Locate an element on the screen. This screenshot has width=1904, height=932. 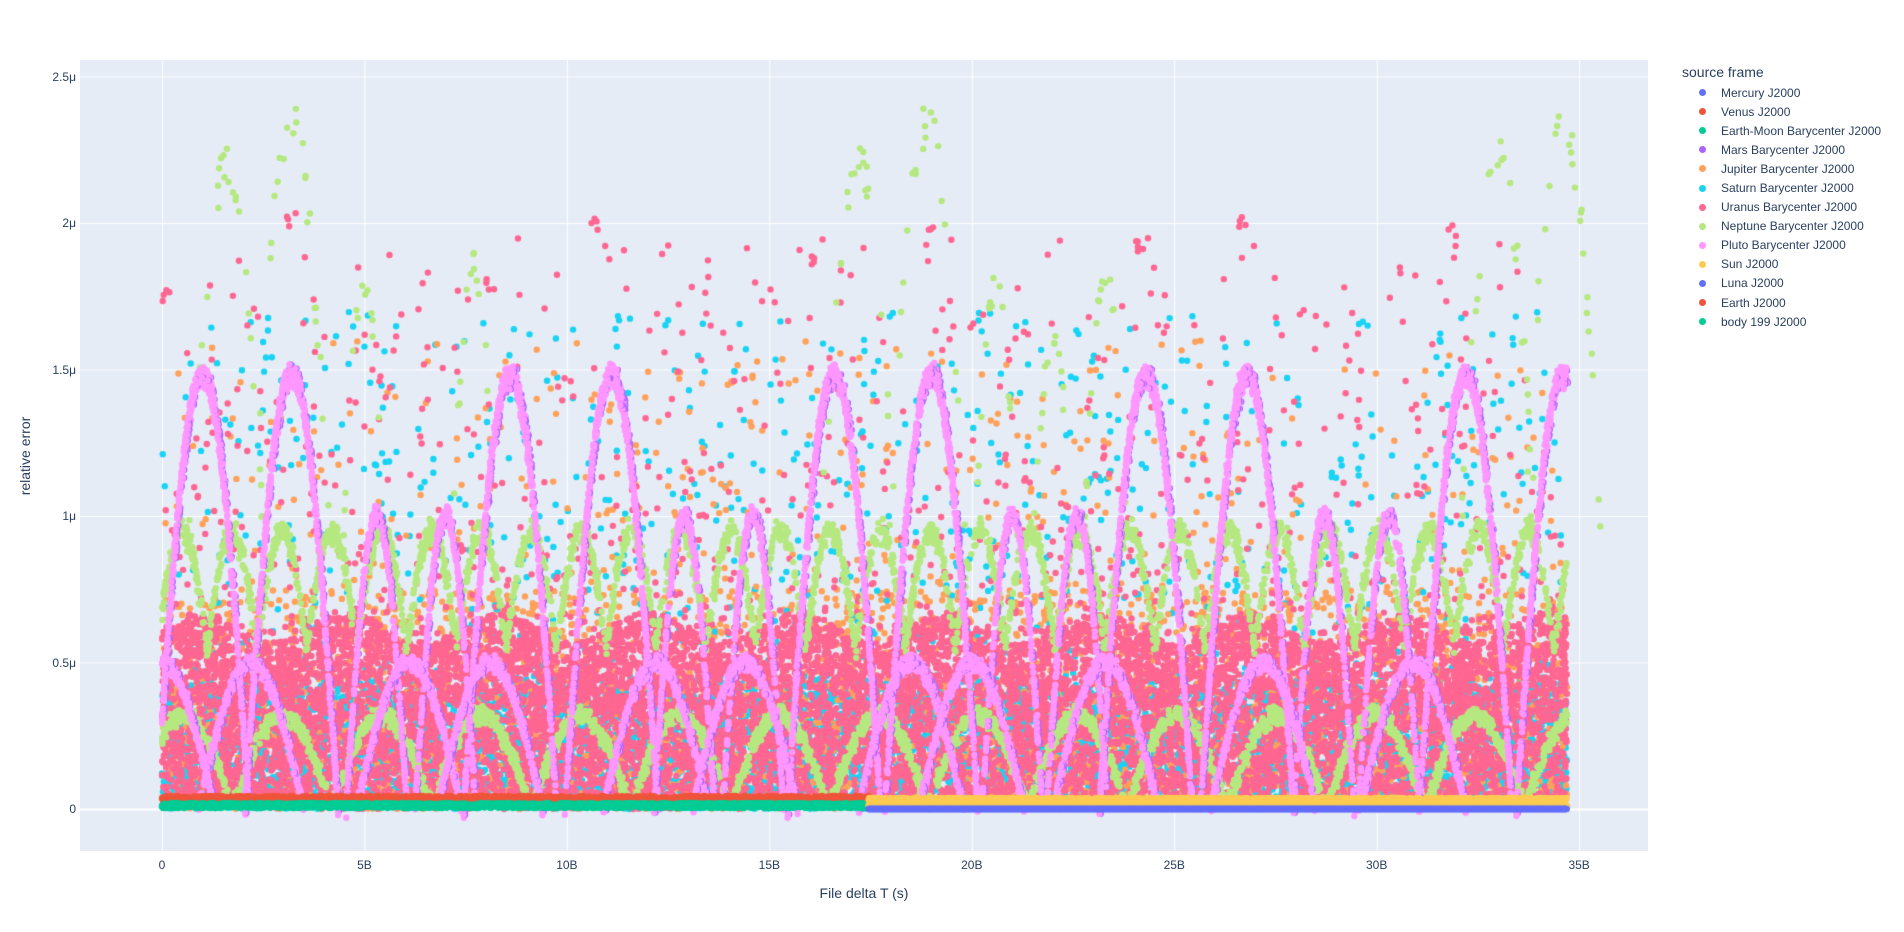
legend-item: Earth J2000 is located at coordinates (1781, 302).